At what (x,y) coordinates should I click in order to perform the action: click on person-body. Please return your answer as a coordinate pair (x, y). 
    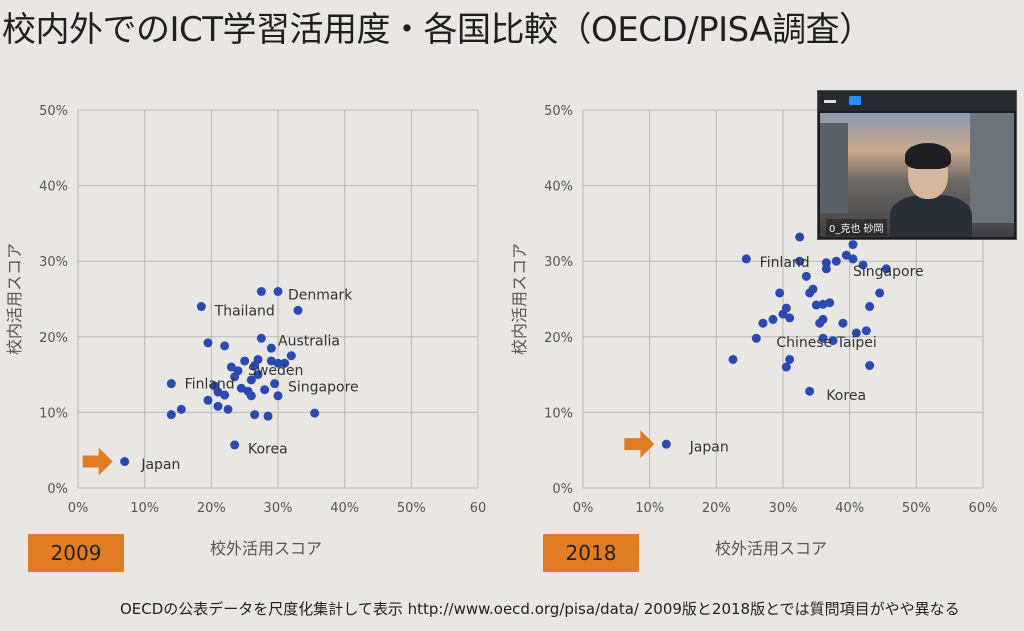
    Looking at the image, I should click on (931, 216).